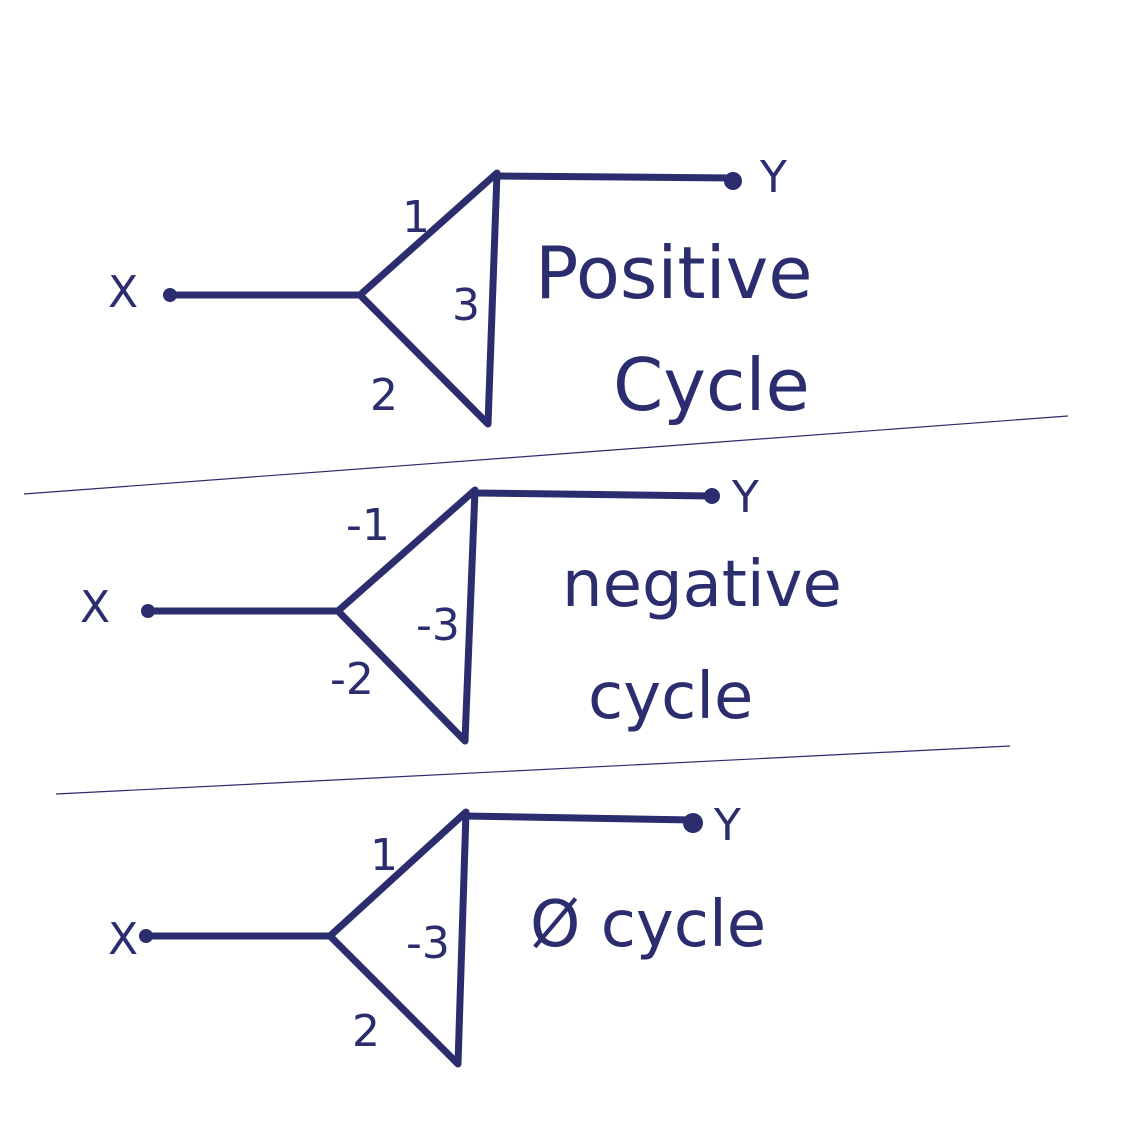 The height and width of the screenshot is (1129, 1127). Describe the element at coordinates (648, 925) in the screenshot. I see `caption-line-1: Ø cycle` at that location.